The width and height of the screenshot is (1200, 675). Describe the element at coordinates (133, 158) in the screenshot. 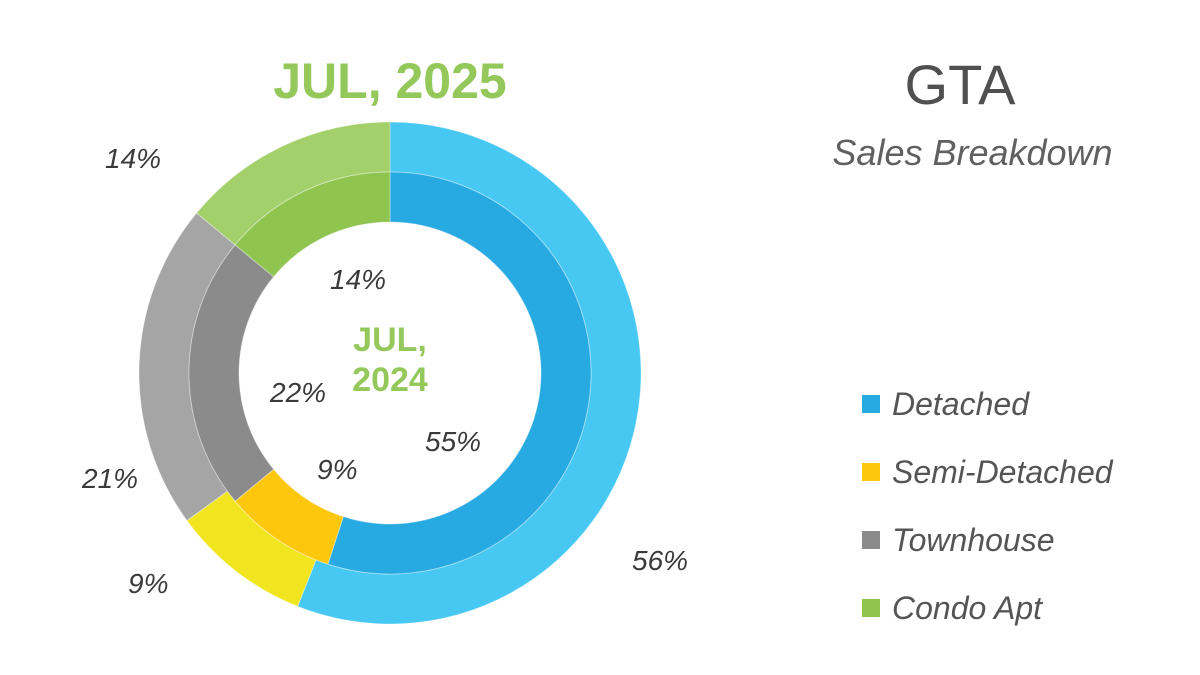

I see `outer-label-condo: 14%` at that location.